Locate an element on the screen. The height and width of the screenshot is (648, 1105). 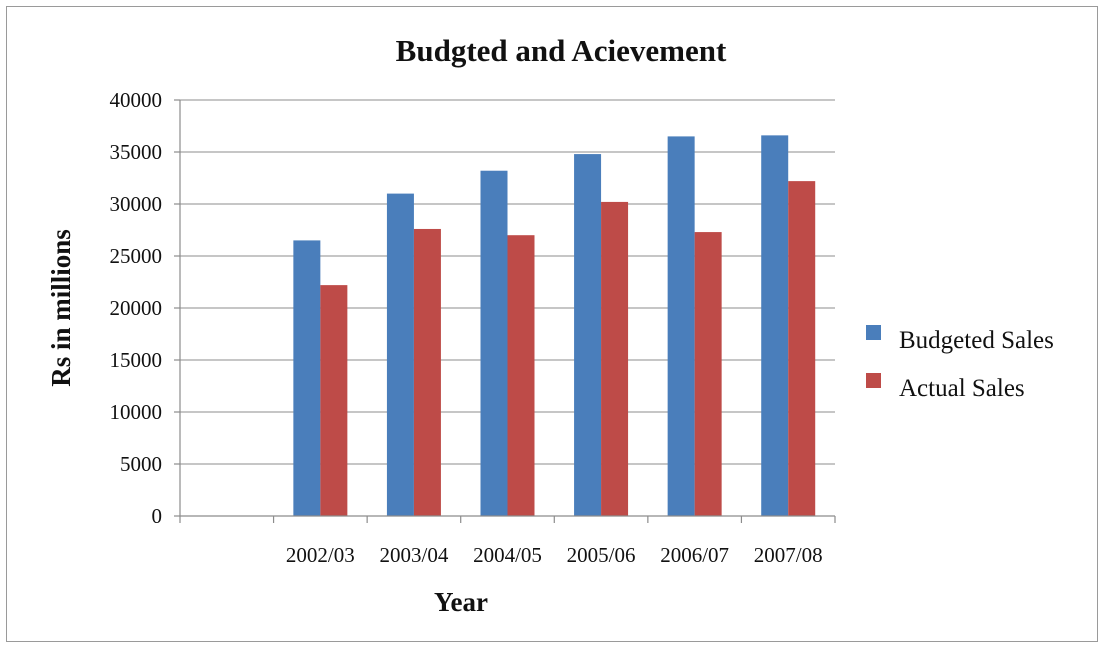
y-axis-label: Rs in millions is located at coordinates (61, 308).